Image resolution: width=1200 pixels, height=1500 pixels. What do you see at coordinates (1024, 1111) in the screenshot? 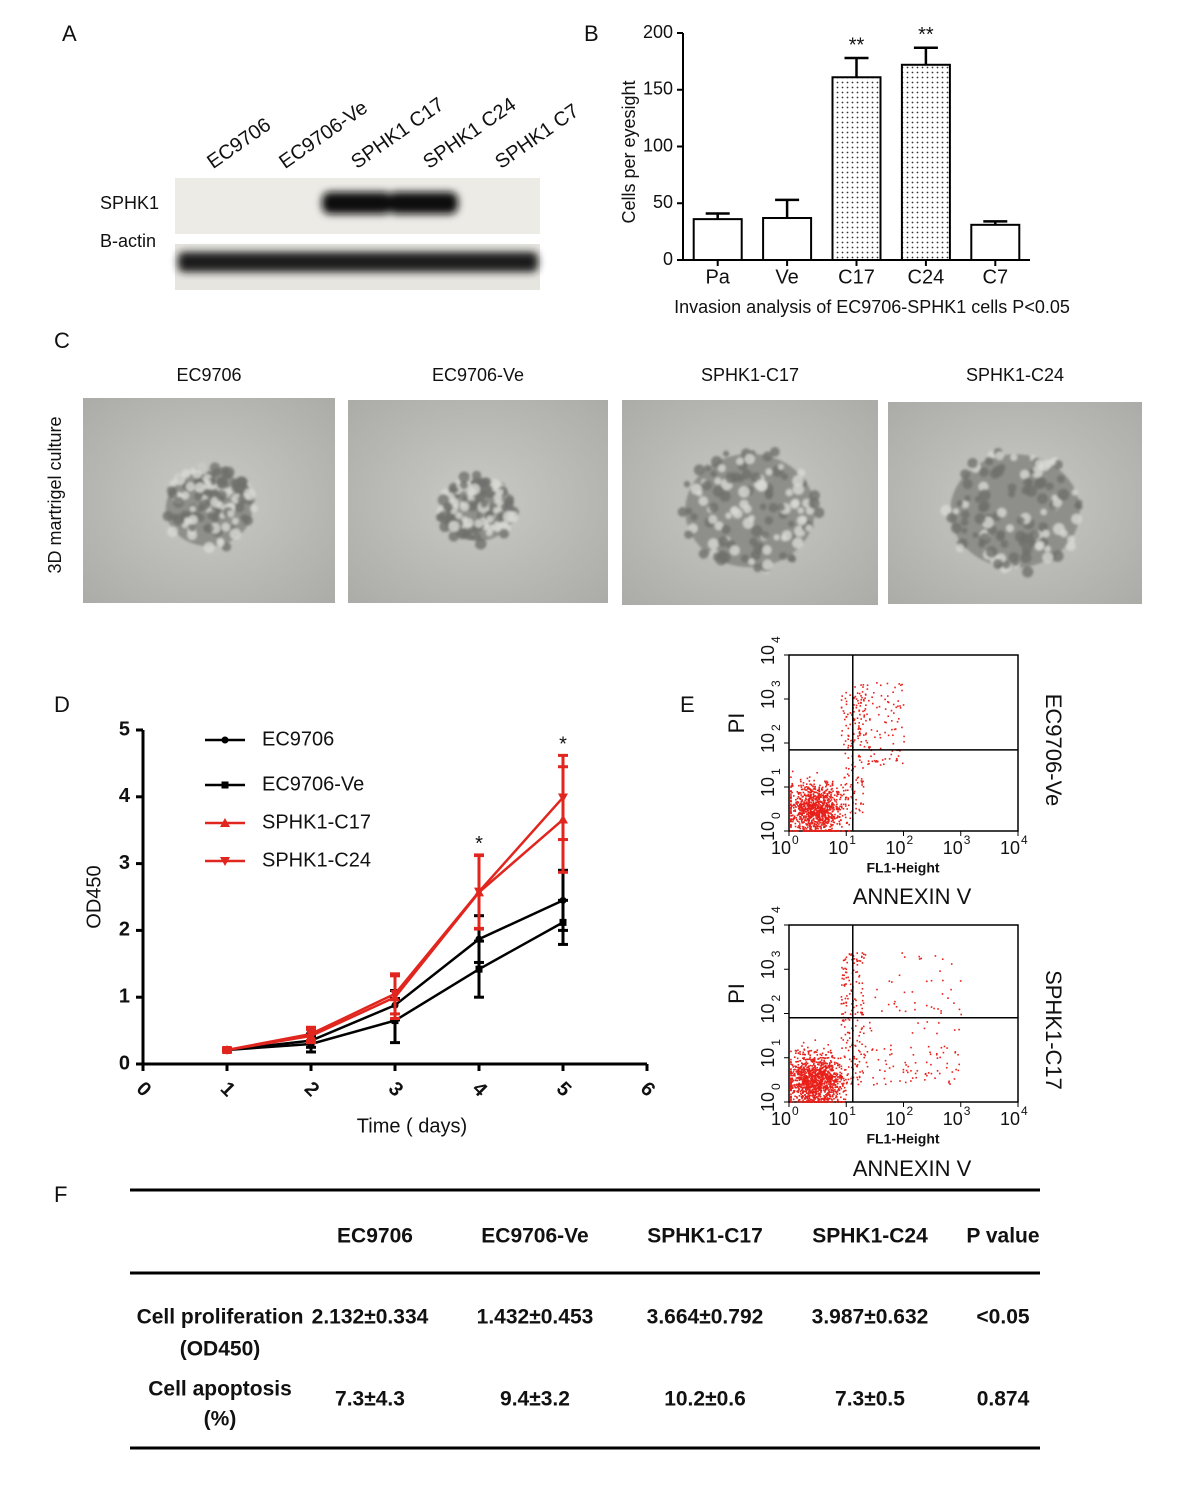
I see `x-tick-exponent: 4` at bounding box center [1024, 1111].